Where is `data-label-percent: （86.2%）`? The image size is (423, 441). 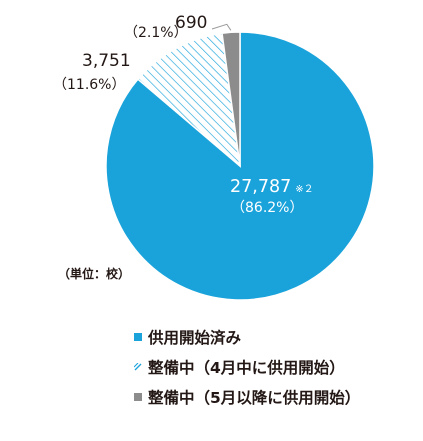
data-label-percent: （86.2%） is located at coordinates (267, 208).